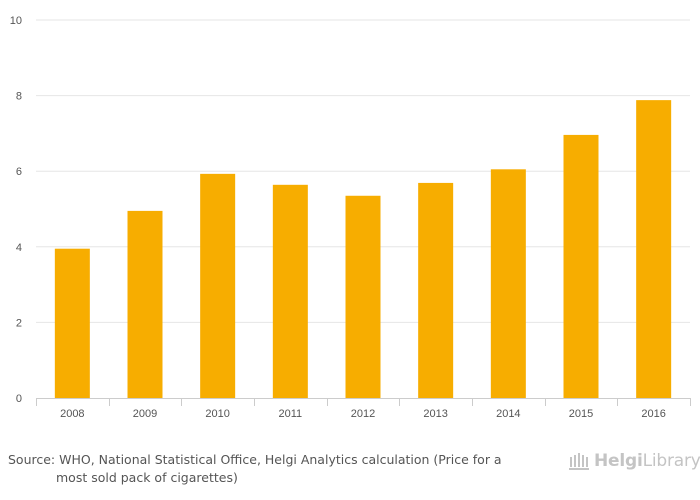  I want to click on source-line-2: most sold pack of cigarettes), so click(147, 477).